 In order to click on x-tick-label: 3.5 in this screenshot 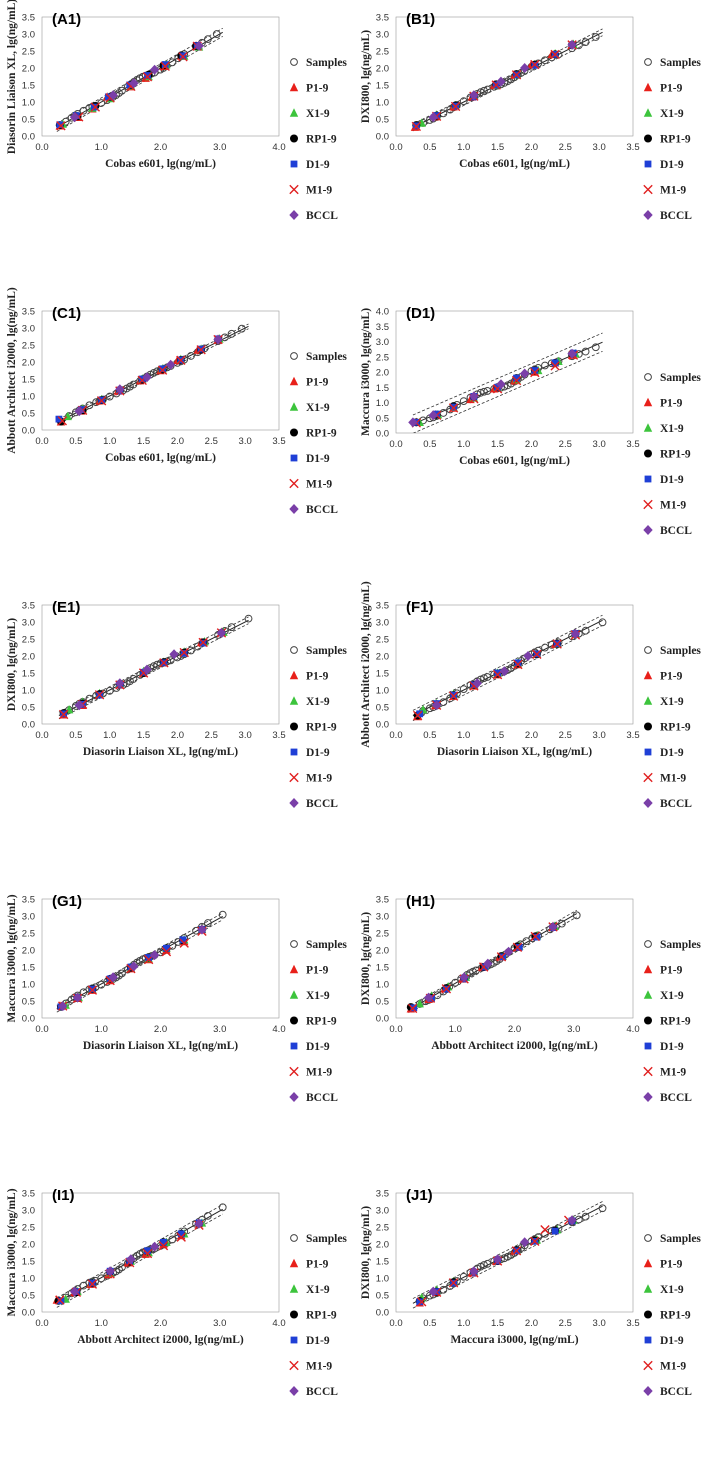, I will do `click(632, 735)`.